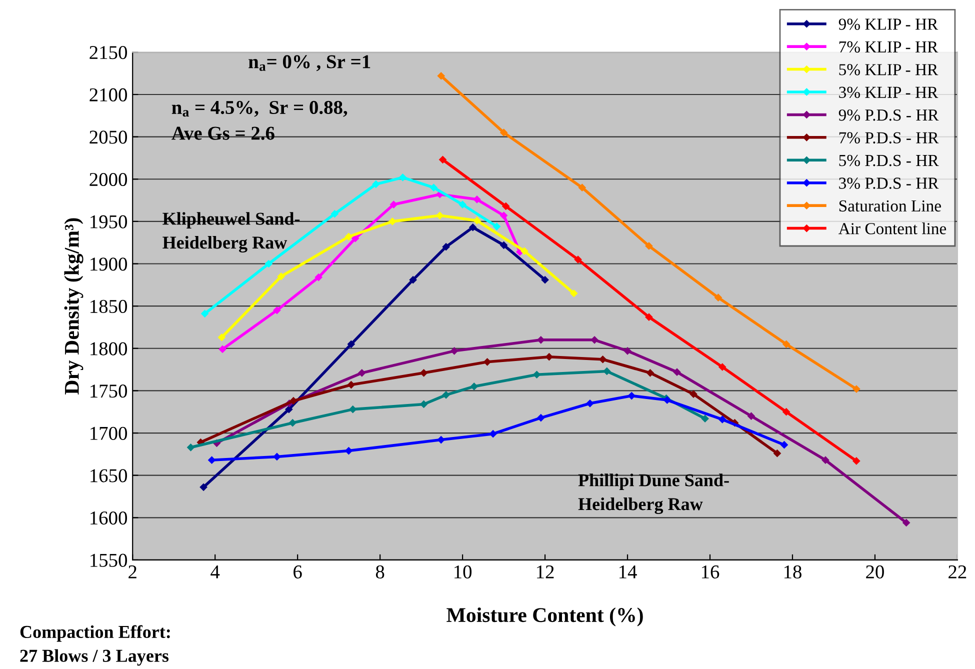 This screenshot has height=669, width=975. What do you see at coordinates (108, 518) in the screenshot?
I see `y-tick-label: 1600` at bounding box center [108, 518].